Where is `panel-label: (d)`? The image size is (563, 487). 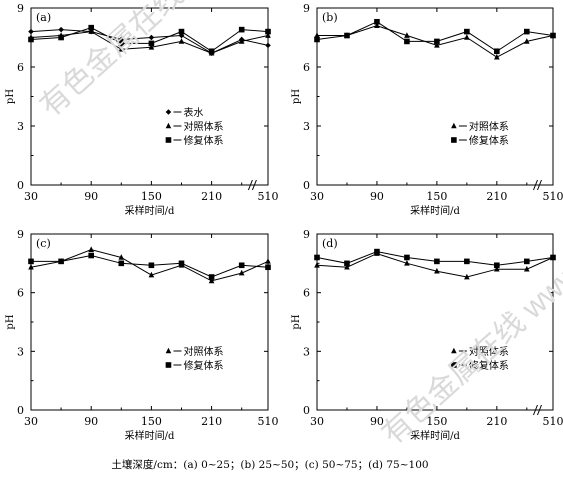 panel-label: (d) is located at coordinates (330, 243).